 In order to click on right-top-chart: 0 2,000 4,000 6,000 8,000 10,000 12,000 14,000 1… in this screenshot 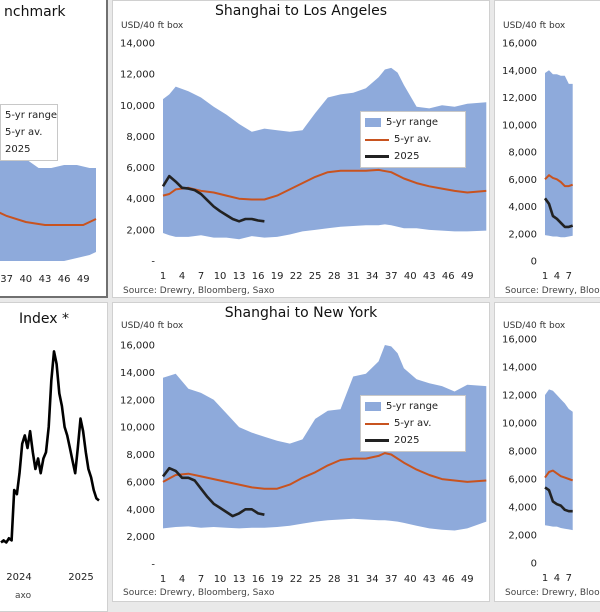, I will do `click(538, 160)`.